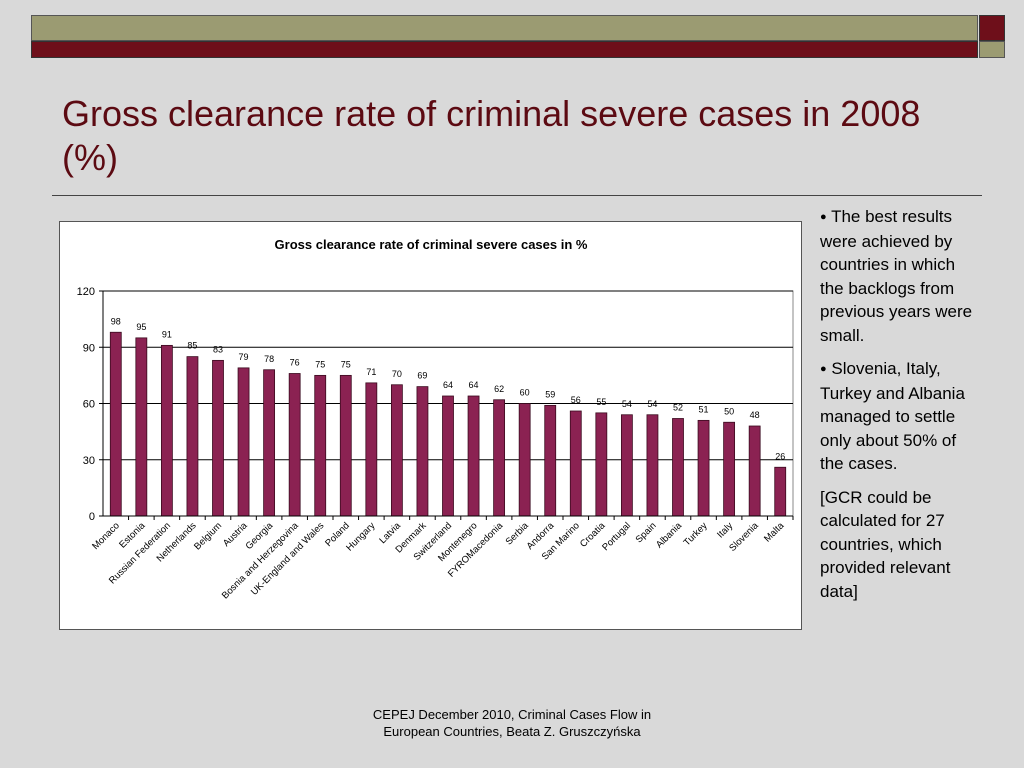 The image size is (1024, 768). I want to click on data-label: 70, so click(397, 374).